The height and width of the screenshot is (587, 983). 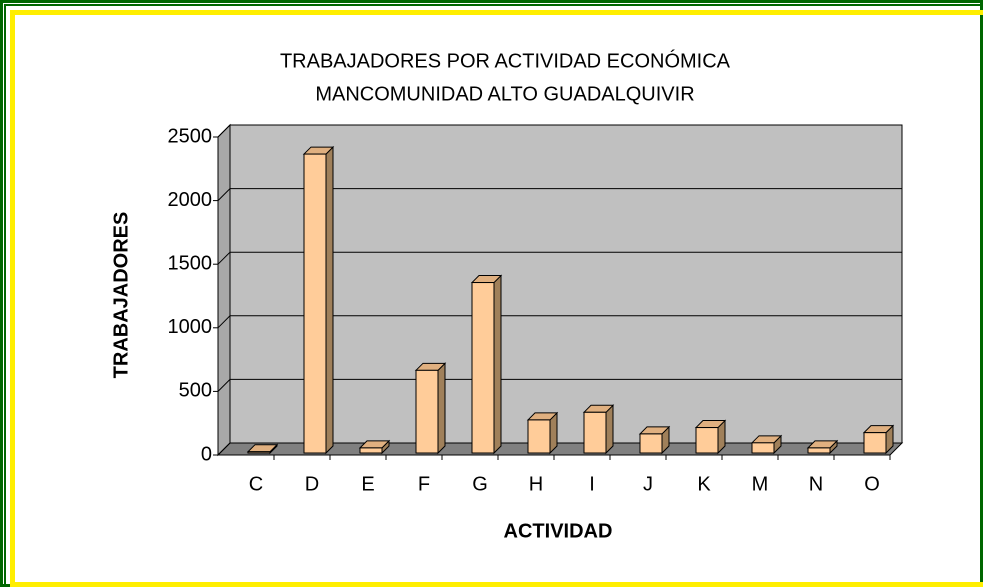 I want to click on y-tick-label: 2500, so click(x=190, y=136).